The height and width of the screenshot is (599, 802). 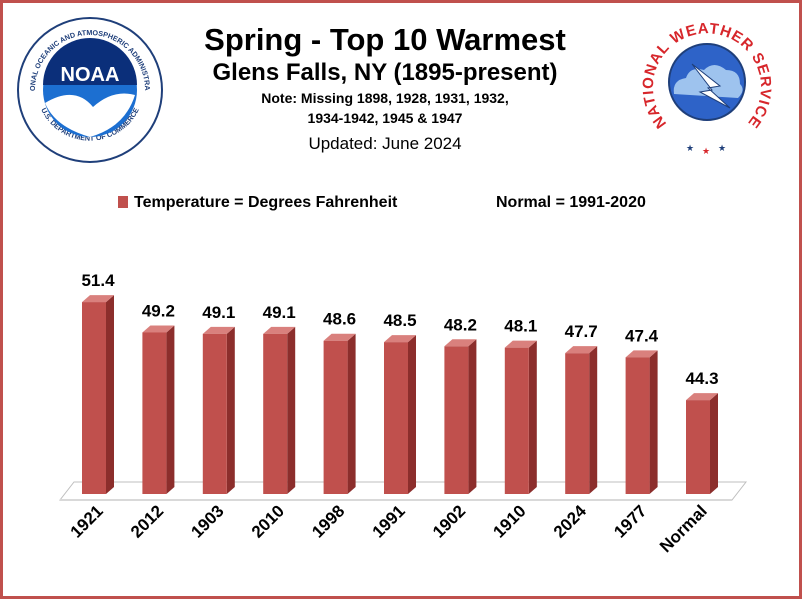 I want to click on x-tick-label: 1977, so click(x=630, y=521).